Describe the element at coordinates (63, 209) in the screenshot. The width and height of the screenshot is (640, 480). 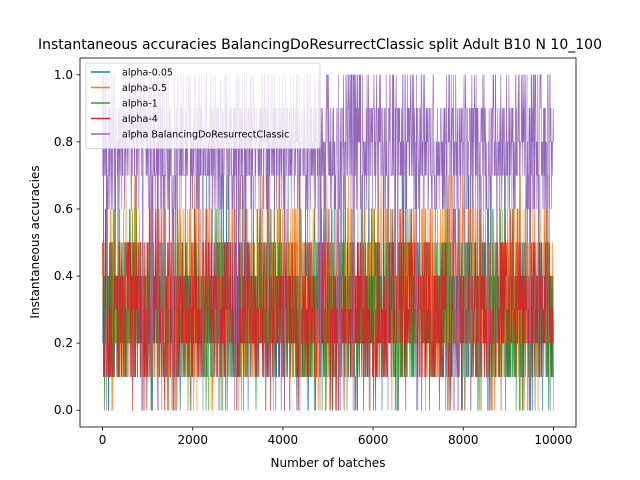
I see `y-tick-label: 0.6` at that location.